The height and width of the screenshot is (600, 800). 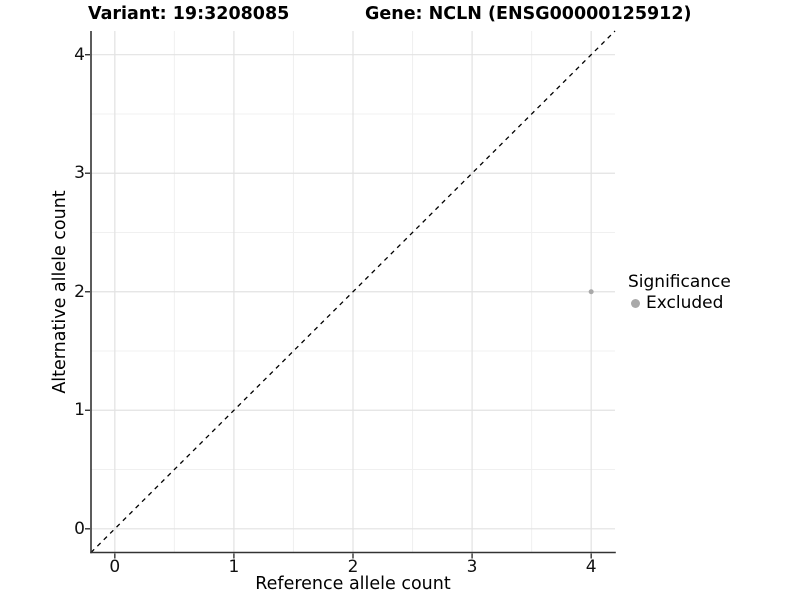 What do you see at coordinates (679, 282) in the screenshot?
I see `legend-title: Significance` at bounding box center [679, 282].